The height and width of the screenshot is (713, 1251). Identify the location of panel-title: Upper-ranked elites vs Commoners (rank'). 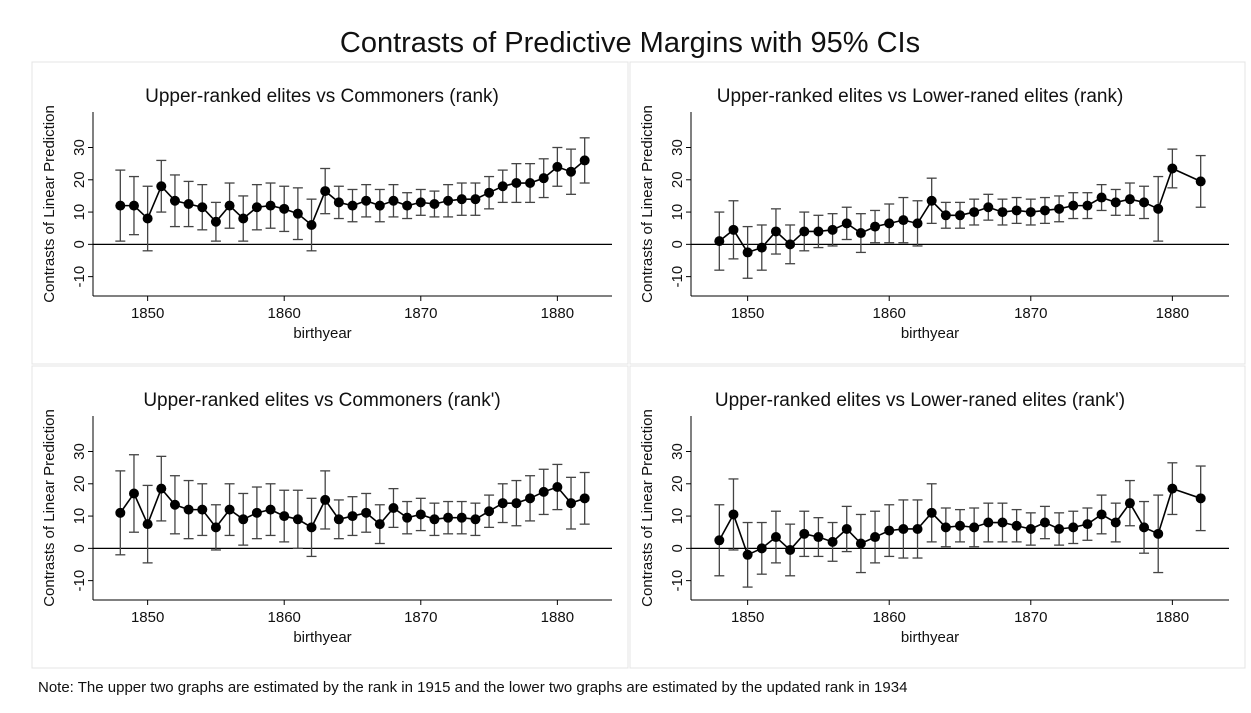
(321, 400).